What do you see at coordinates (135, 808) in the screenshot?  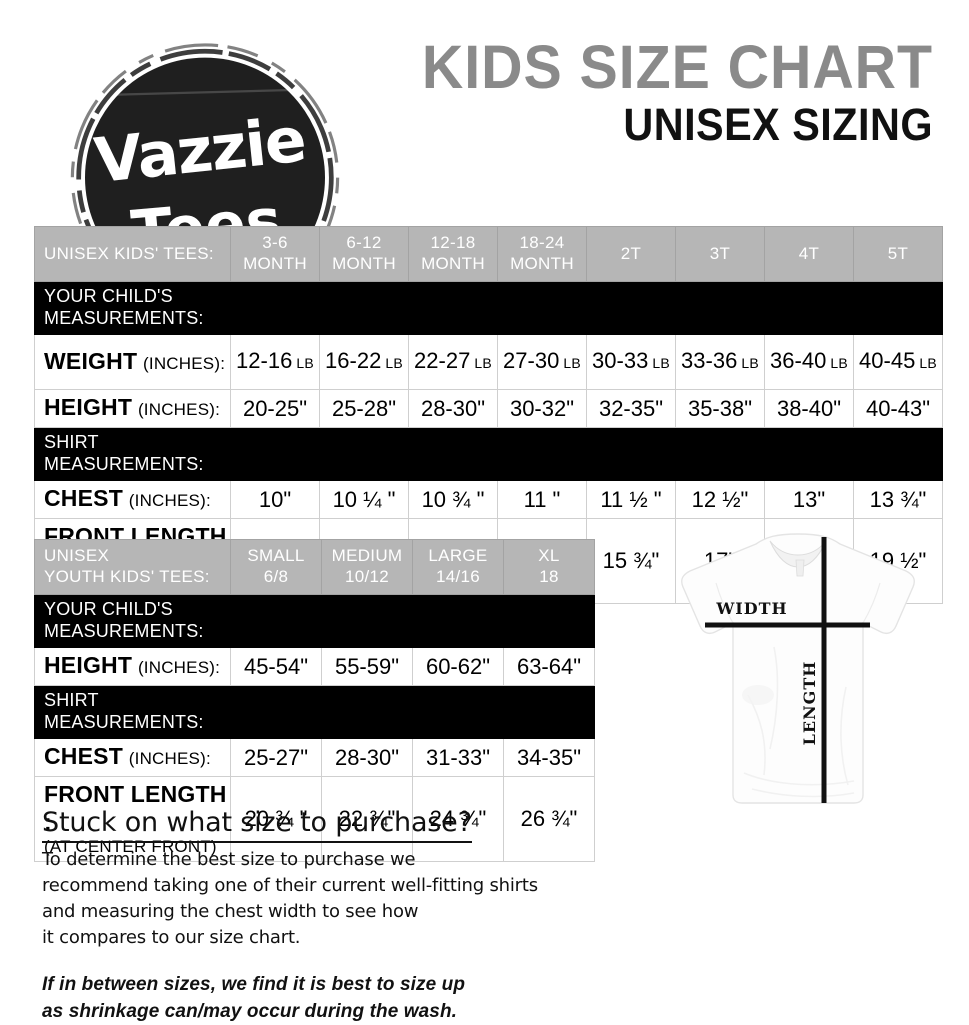 I see `row-label-text: FRONT LENGTH :` at bounding box center [135, 808].